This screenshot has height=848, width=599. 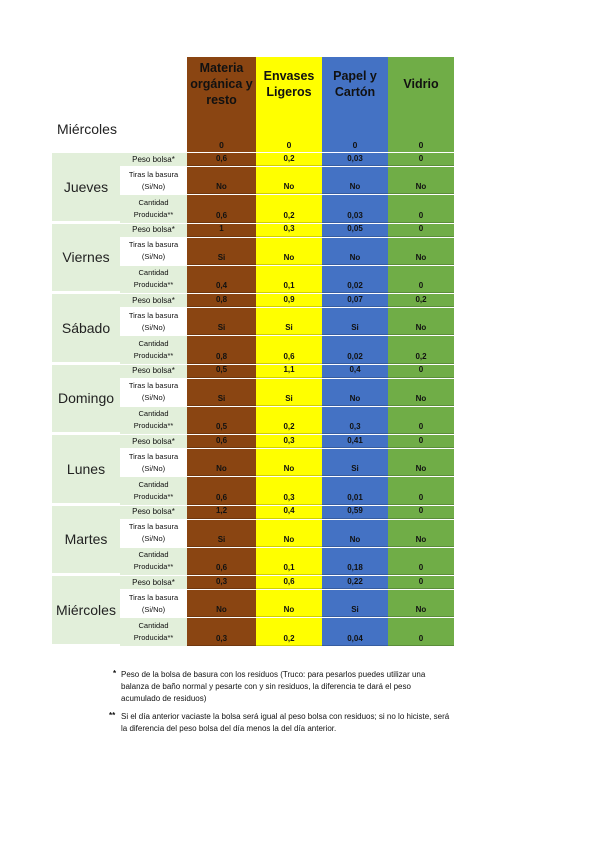 What do you see at coordinates (289, 159) in the screenshot?
I see `cell-peso-envases: 0,2` at bounding box center [289, 159].